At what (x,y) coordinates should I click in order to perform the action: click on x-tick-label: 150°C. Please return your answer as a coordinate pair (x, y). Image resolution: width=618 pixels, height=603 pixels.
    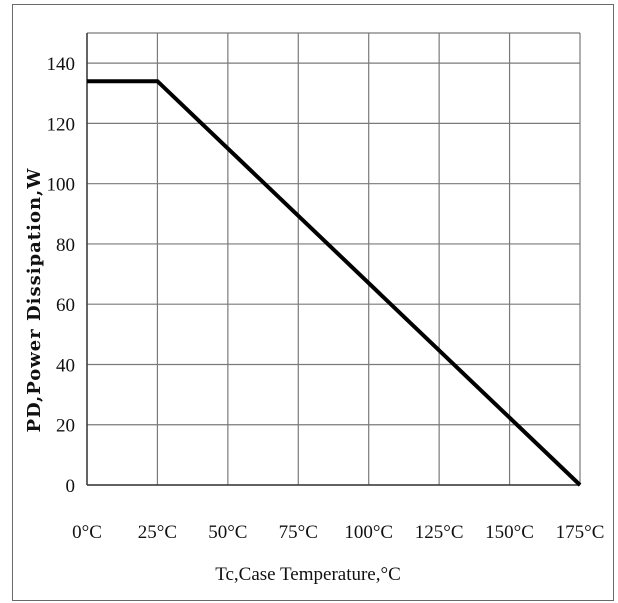
    Looking at the image, I should click on (509, 532).